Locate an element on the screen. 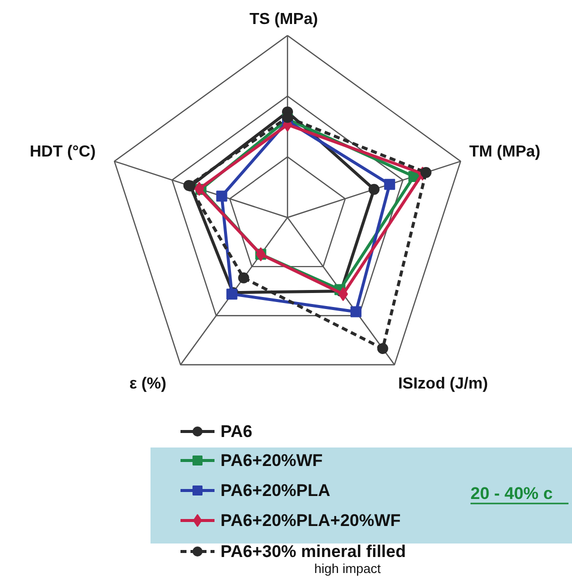 The height and width of the screenshot is (584, 572). text: high impact is located at coordinates (348, 568).